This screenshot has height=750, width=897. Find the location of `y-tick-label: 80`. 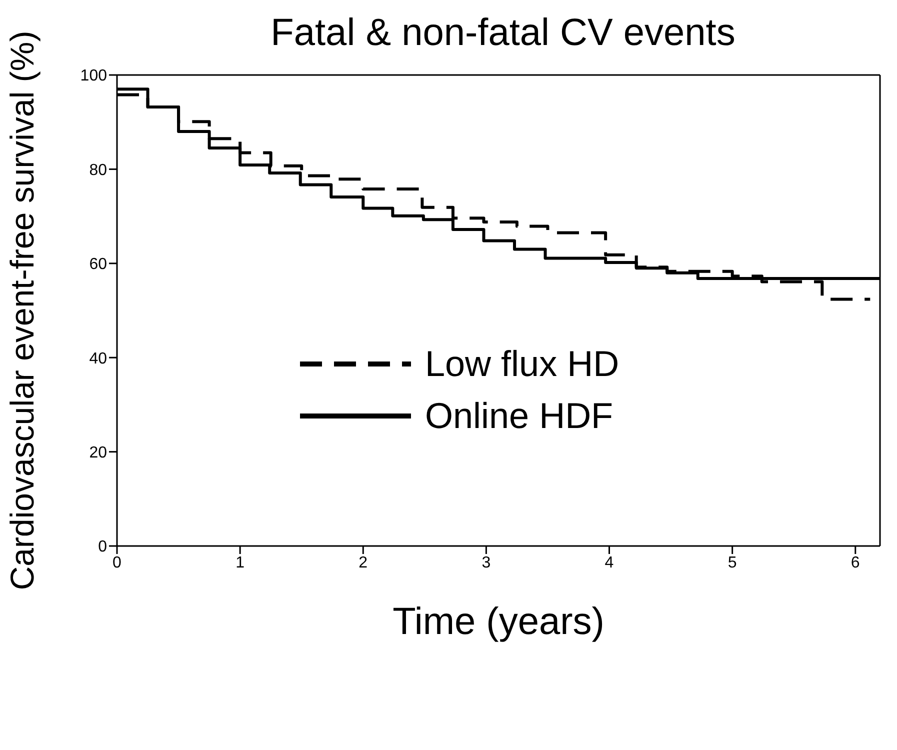

y-tick-label: 80 is located at coordinates (98, 170).